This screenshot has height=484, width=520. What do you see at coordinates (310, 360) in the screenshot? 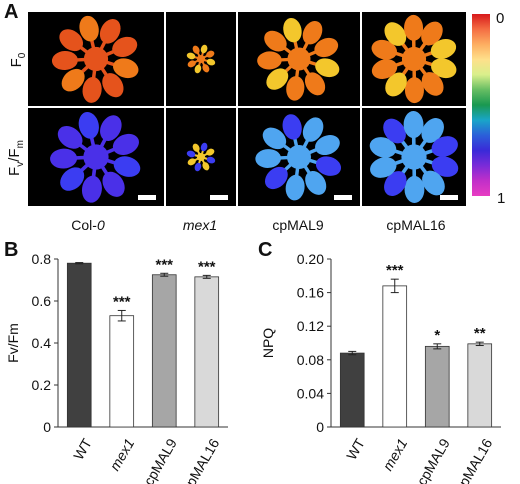
I see `y-tick-label: 0.08` at bounding box center [310, 360].